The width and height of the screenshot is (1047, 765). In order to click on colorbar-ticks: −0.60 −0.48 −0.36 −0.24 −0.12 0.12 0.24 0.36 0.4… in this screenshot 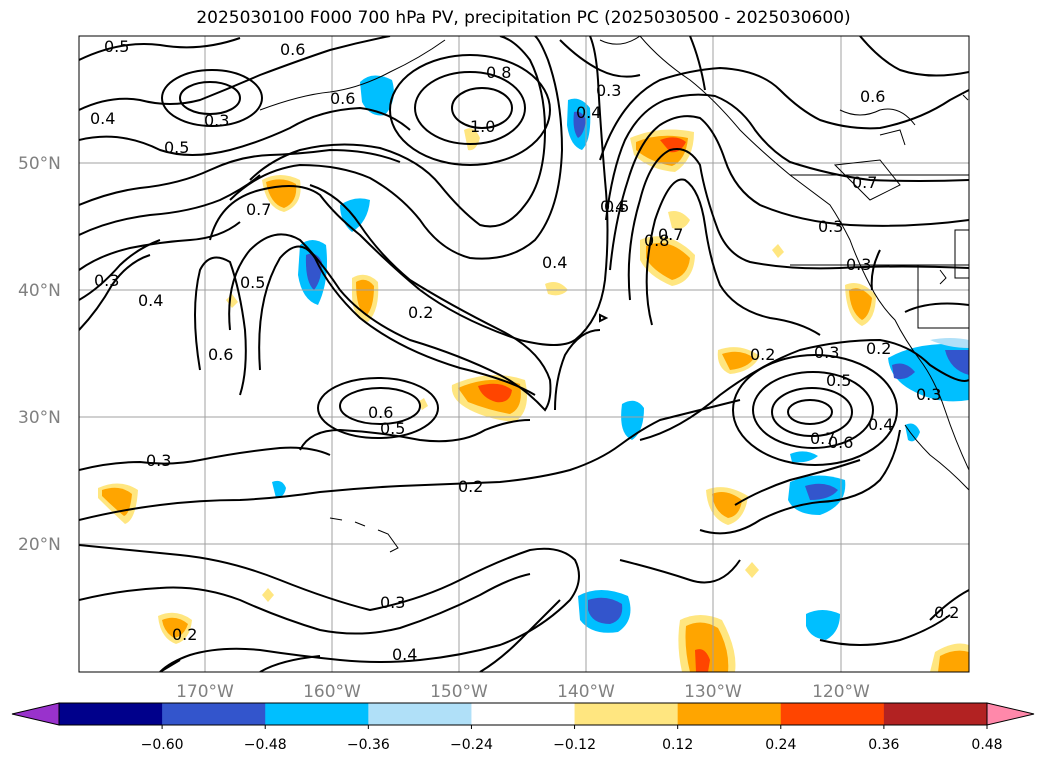, I will do `click(572, 739)`.